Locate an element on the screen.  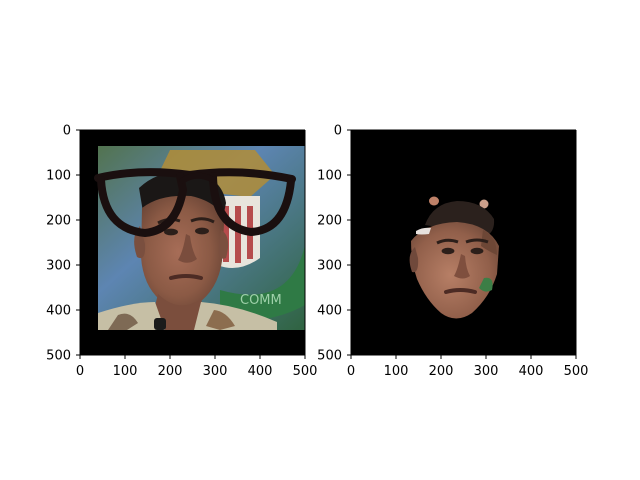
left-x-tick-label: 100 is located at coordinates (125, 371).